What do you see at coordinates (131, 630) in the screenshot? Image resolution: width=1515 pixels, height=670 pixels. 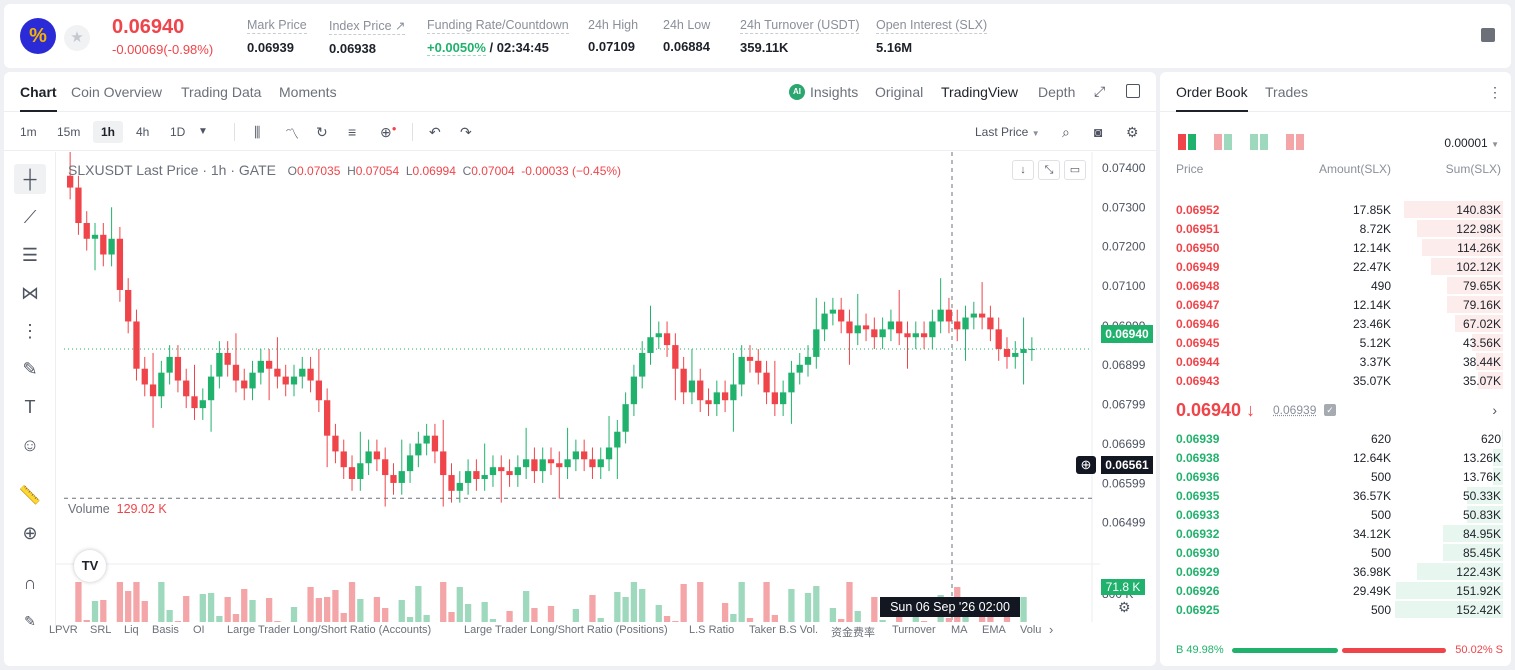 I see `indicator-liq: Liq` at bounding box center [131, 630].